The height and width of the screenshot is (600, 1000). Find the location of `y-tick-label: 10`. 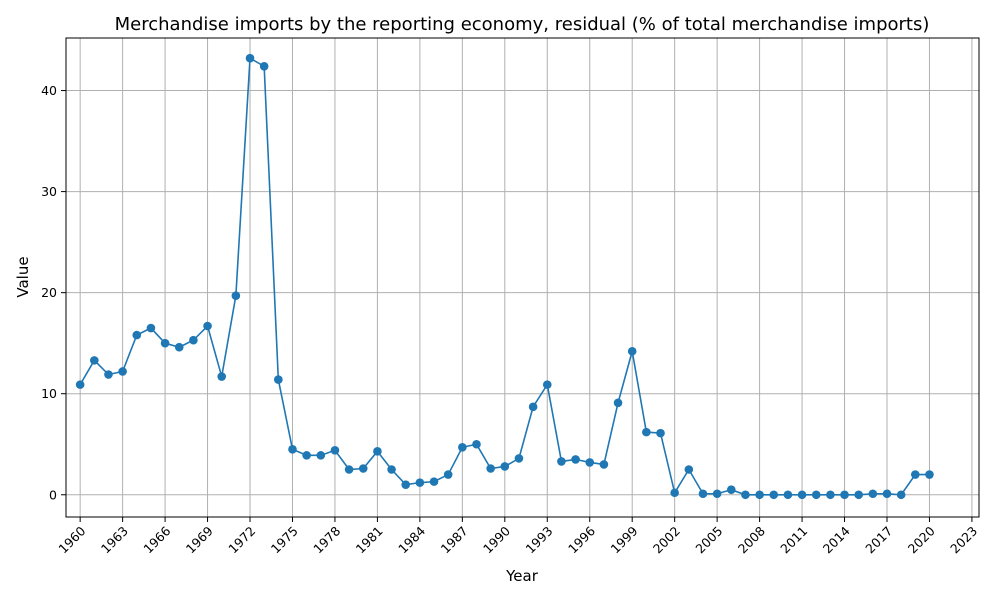

y-tick-label: 10 is located at coordinates (49, 393).